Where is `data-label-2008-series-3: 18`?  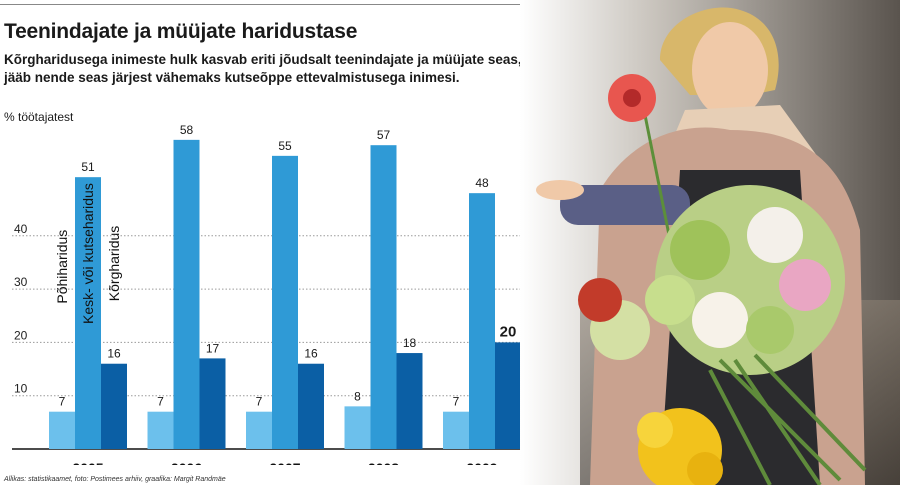 data-label-2008-series-3: 18 is located at coordinates (410, 343).